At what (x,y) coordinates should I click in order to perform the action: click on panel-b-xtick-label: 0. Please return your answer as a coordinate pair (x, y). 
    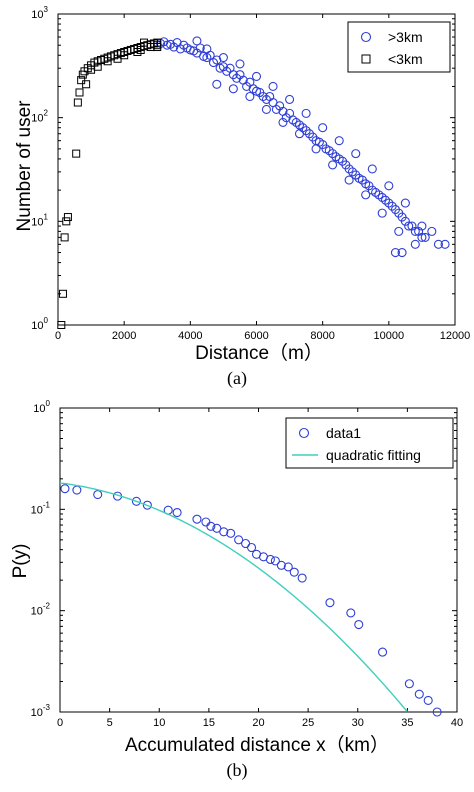
    Looking at the image, I should click on (60, 723).